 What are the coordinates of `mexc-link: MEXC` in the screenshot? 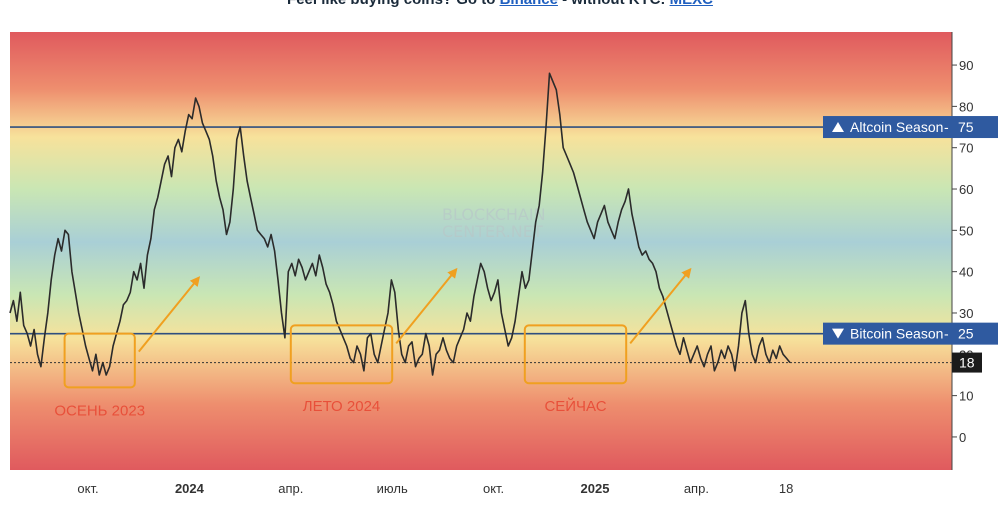 It's located at (691, 4).